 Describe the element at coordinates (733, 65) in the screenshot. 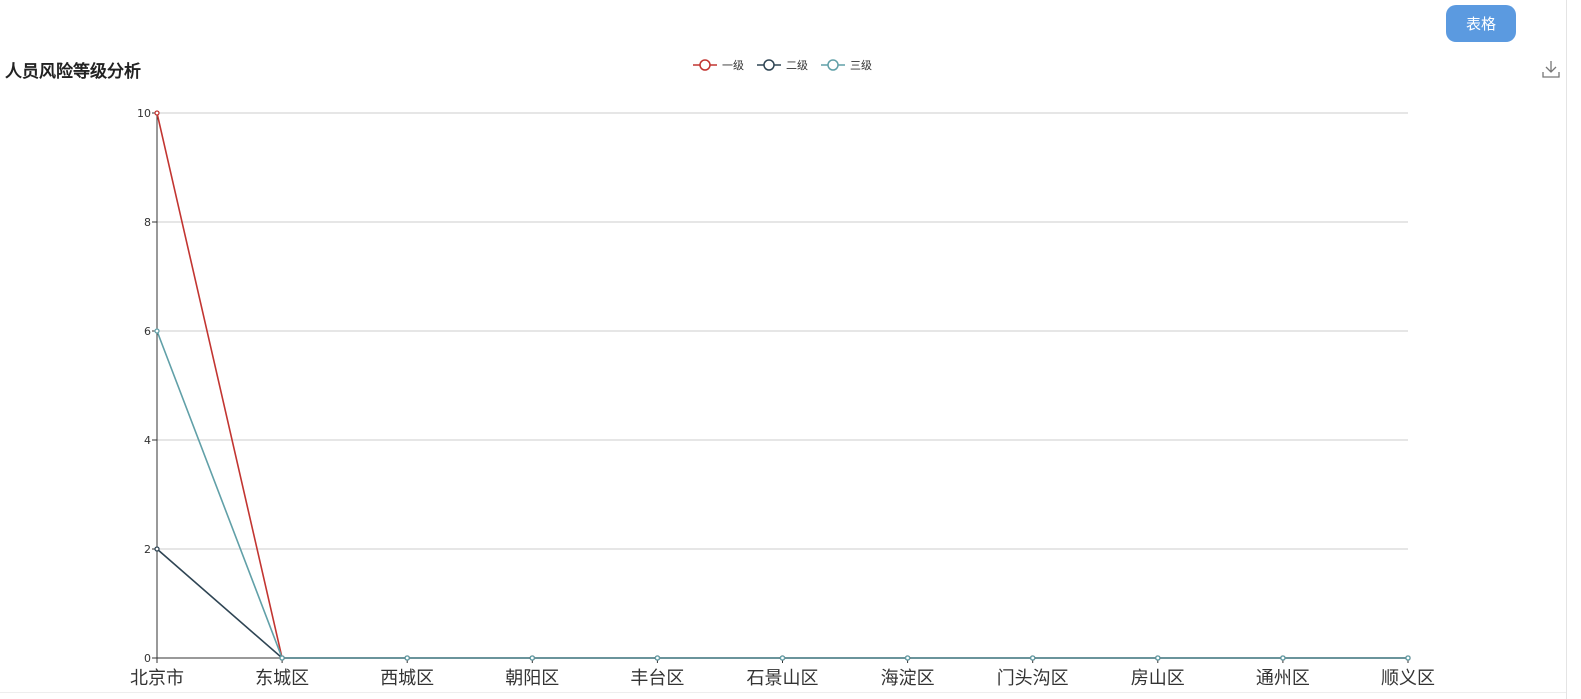

I see `legend-label: 一级` at that location.